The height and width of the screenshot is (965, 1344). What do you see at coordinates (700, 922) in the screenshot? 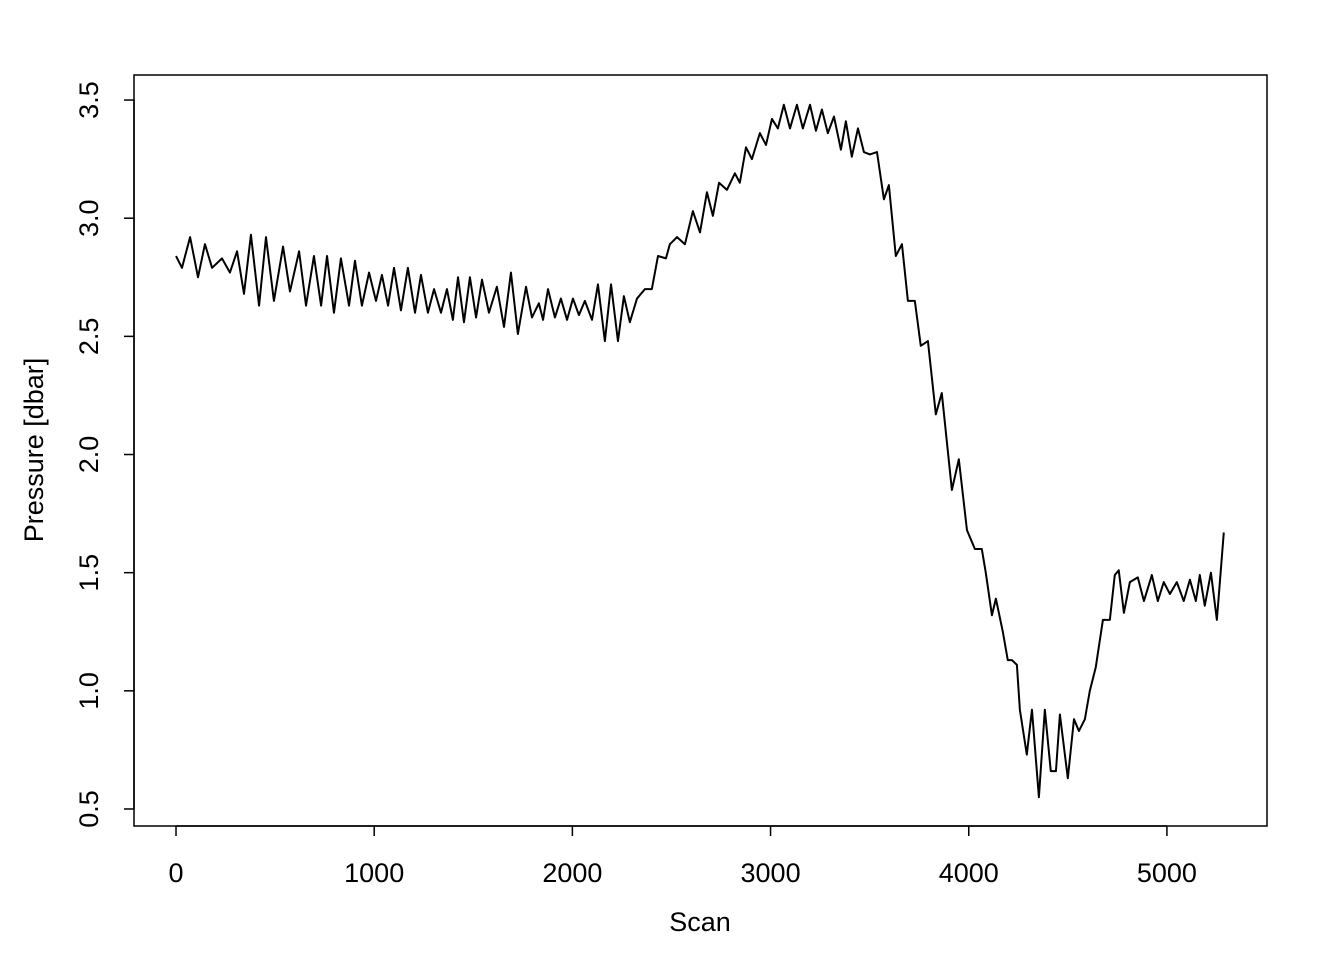
I see `x-axis-label: Scan` at bounding box center [700, 922].